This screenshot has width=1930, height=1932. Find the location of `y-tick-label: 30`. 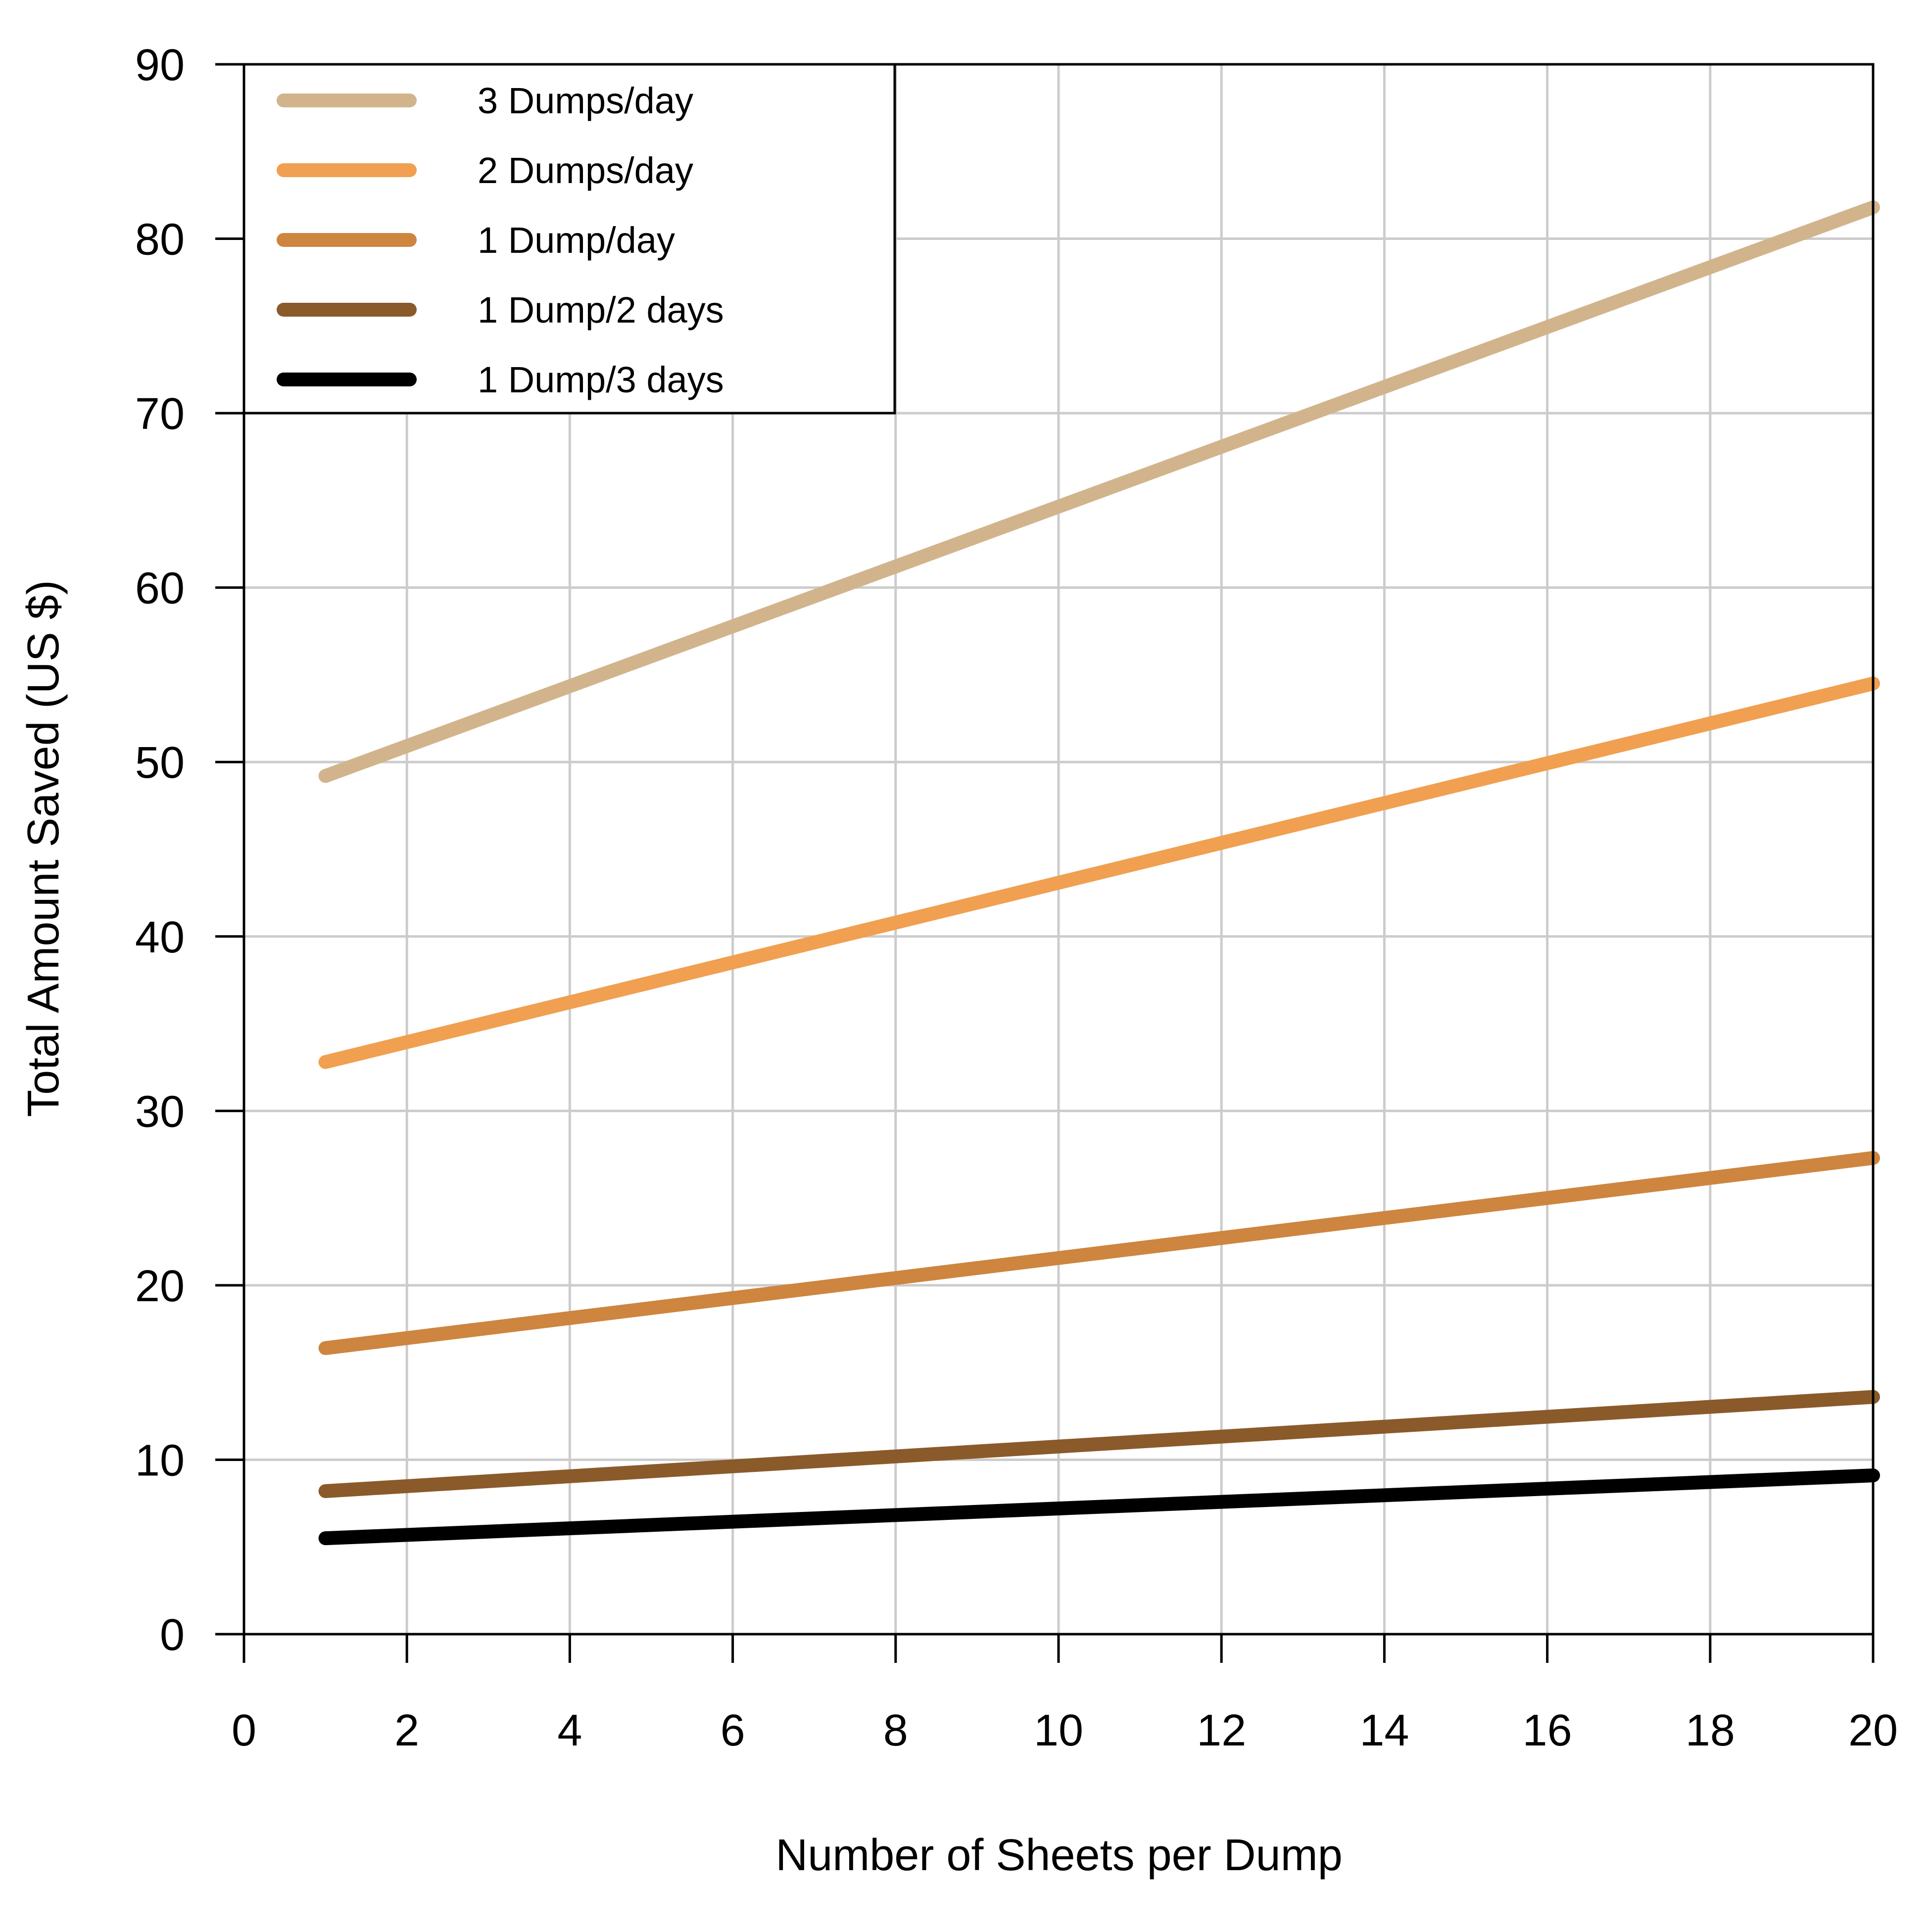

y-tick-label: 30 is located at coordinates (160, 1111).